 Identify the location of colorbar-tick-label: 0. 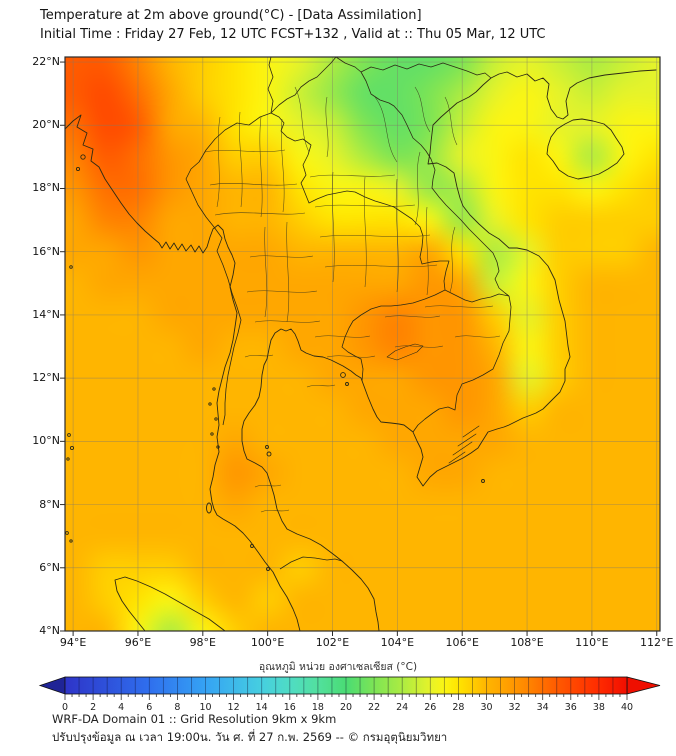
(65, 707).